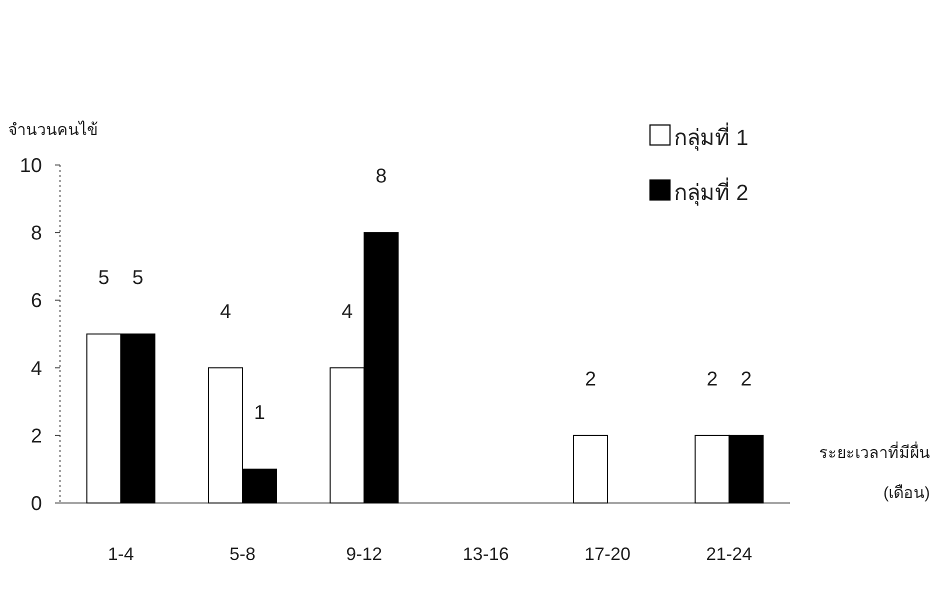  Describe the element at coordinates (121, 554) in the screenshot. I see `x-tick-label: 1-4` at that location.